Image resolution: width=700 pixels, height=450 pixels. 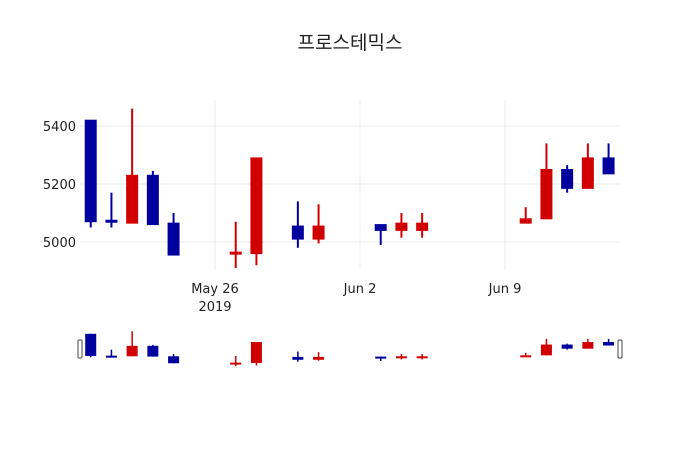 I want to click on y-tick-label: 5000, so click(x=59, y=243).